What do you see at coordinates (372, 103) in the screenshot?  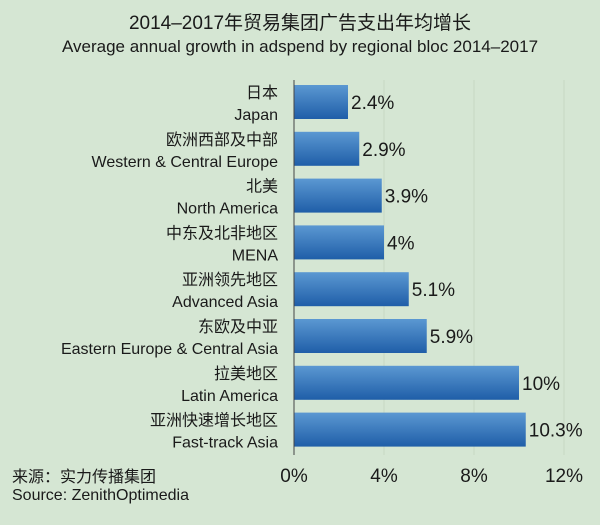 I see `data-label: 2.4%` at bounding box center [372, 103].